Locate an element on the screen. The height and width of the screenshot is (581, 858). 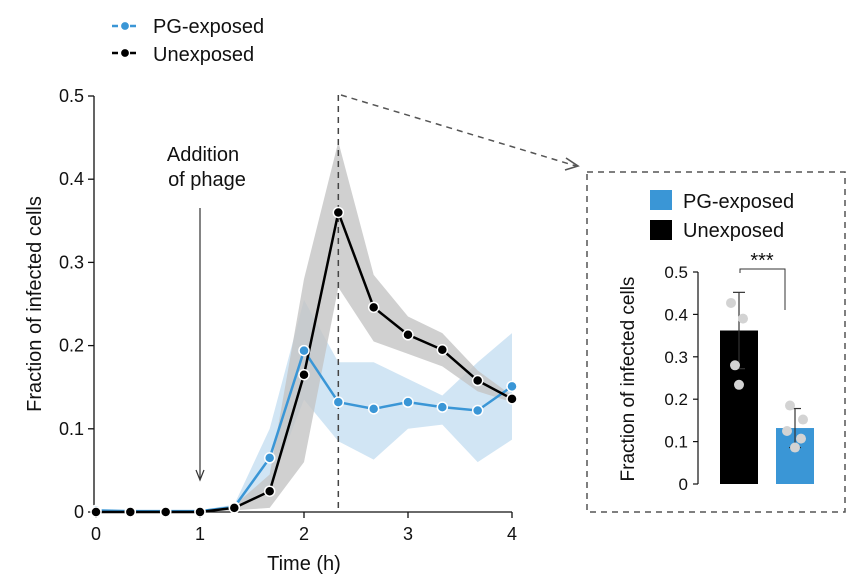
inset-legend-pg-label: PG-exposed is located at coordinates (738, 202).